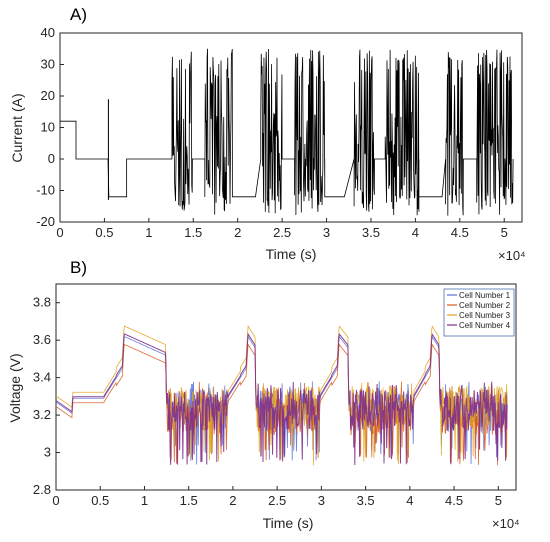 The width and height of the screenshot is (550, 542). Describe the element at coordinates (48, 32) in the screenshot. I see `y-tick-label: 40` at that location.